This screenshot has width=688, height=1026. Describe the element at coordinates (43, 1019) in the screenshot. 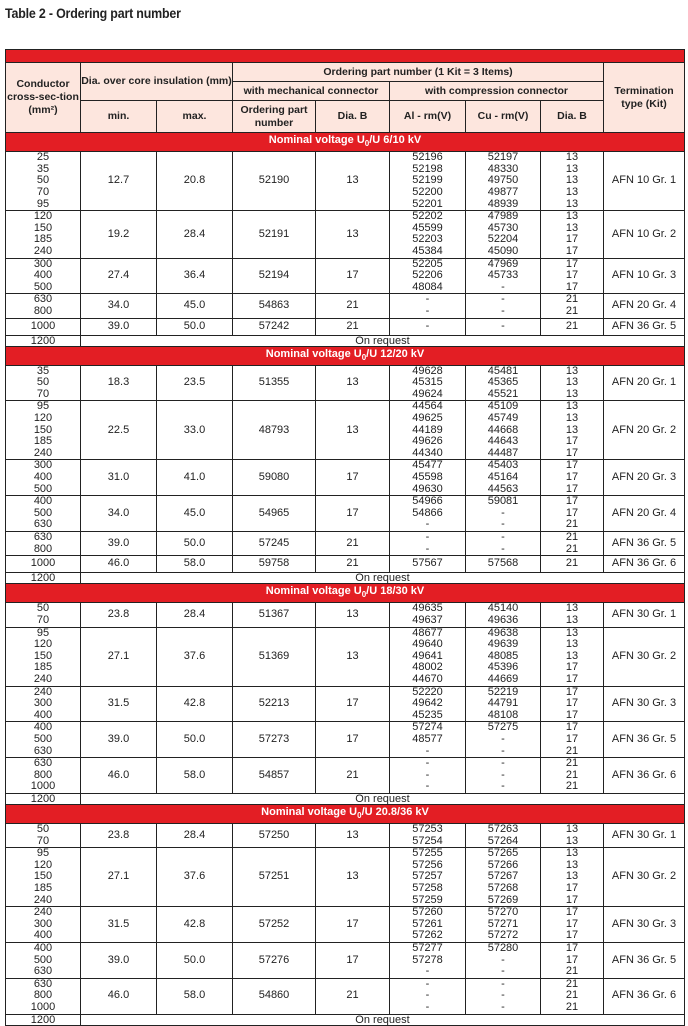

I see `request-size-cell: 1200` at that location.